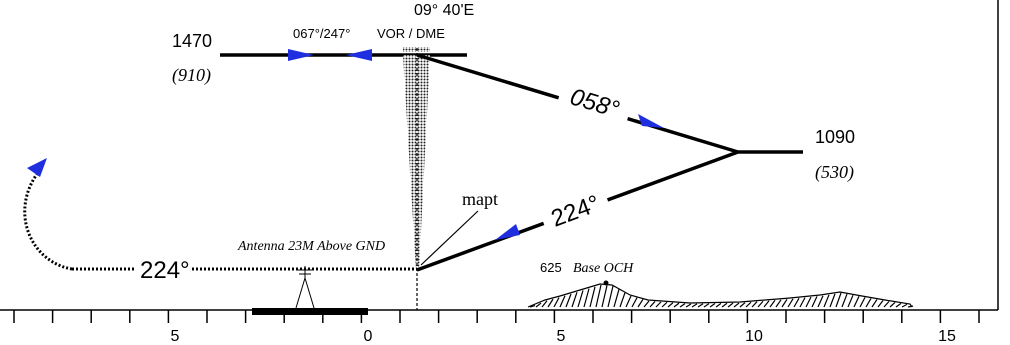  Describe the element at coordinates (311, 246) in the screenshot. I see `antenna-label: Antenna 23M Above GND` at that location.